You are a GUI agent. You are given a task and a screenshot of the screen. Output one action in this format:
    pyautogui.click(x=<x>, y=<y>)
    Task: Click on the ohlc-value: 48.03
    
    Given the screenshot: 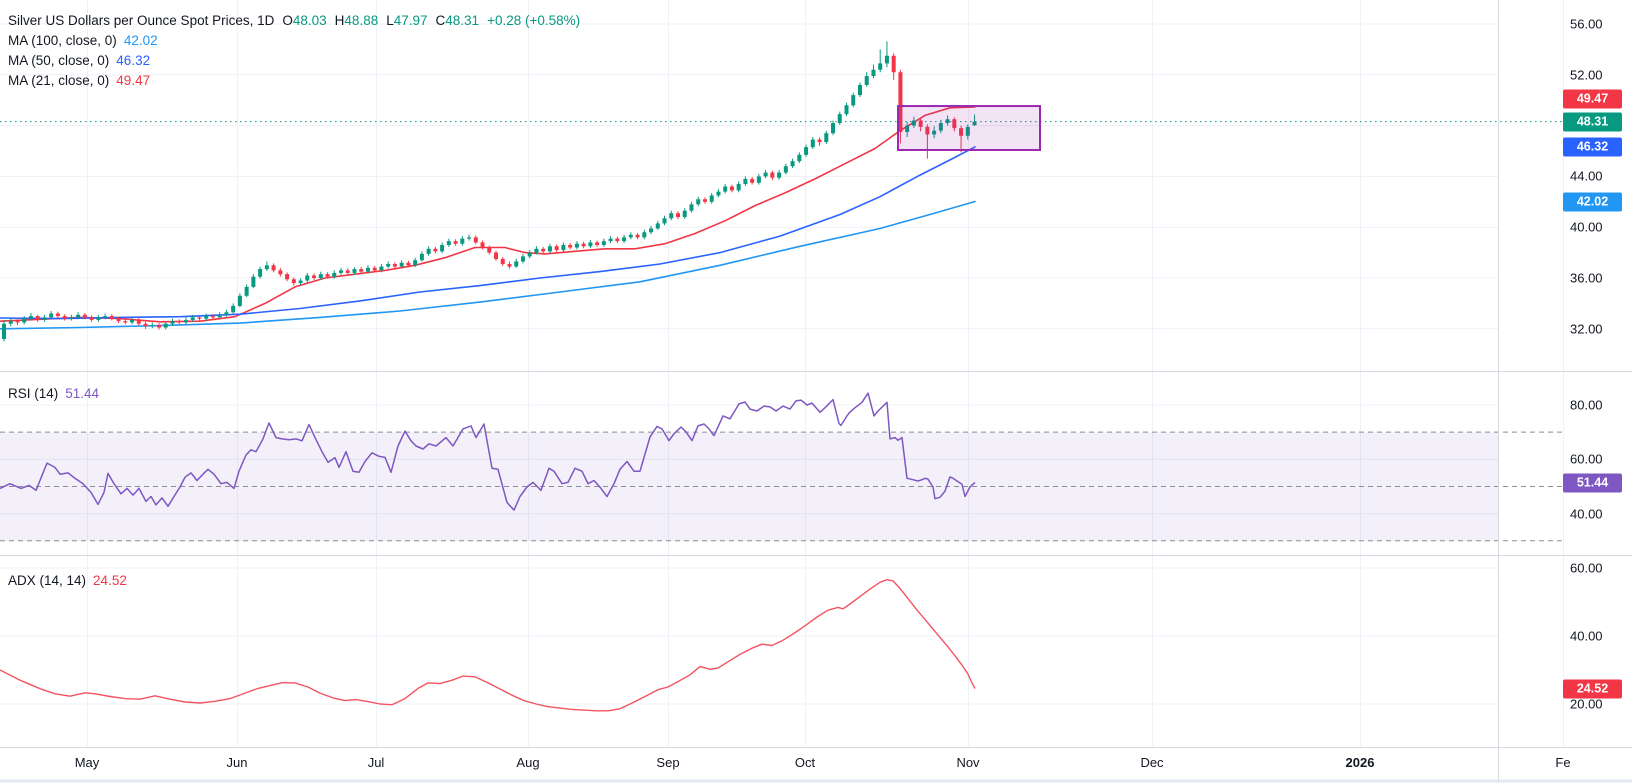 What is the action you would take?
    pyautogui.click(x=309, y=20)
    